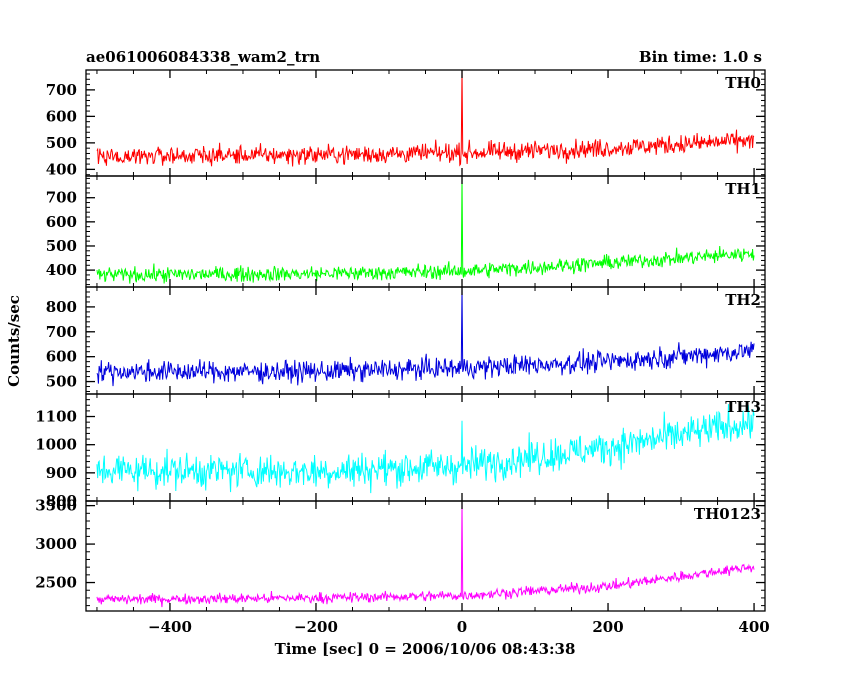  I want to click on x-tick-label: −400, so click(170, 627).